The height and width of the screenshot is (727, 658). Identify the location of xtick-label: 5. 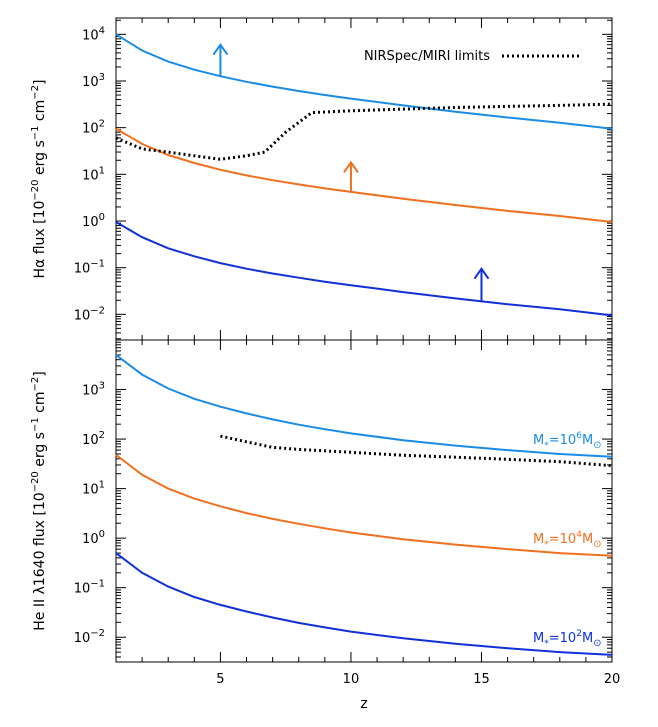
(220, 679).